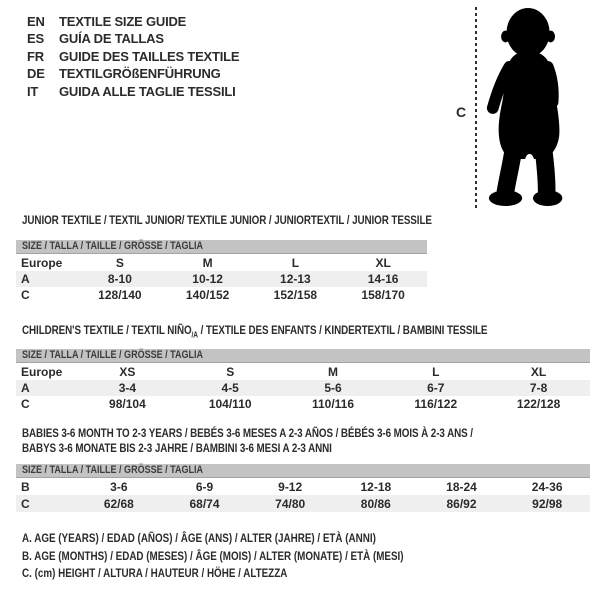 This screenshot has height=600, width=600. I want to click on table-row: Europe S M L XL, so click(221, 262).